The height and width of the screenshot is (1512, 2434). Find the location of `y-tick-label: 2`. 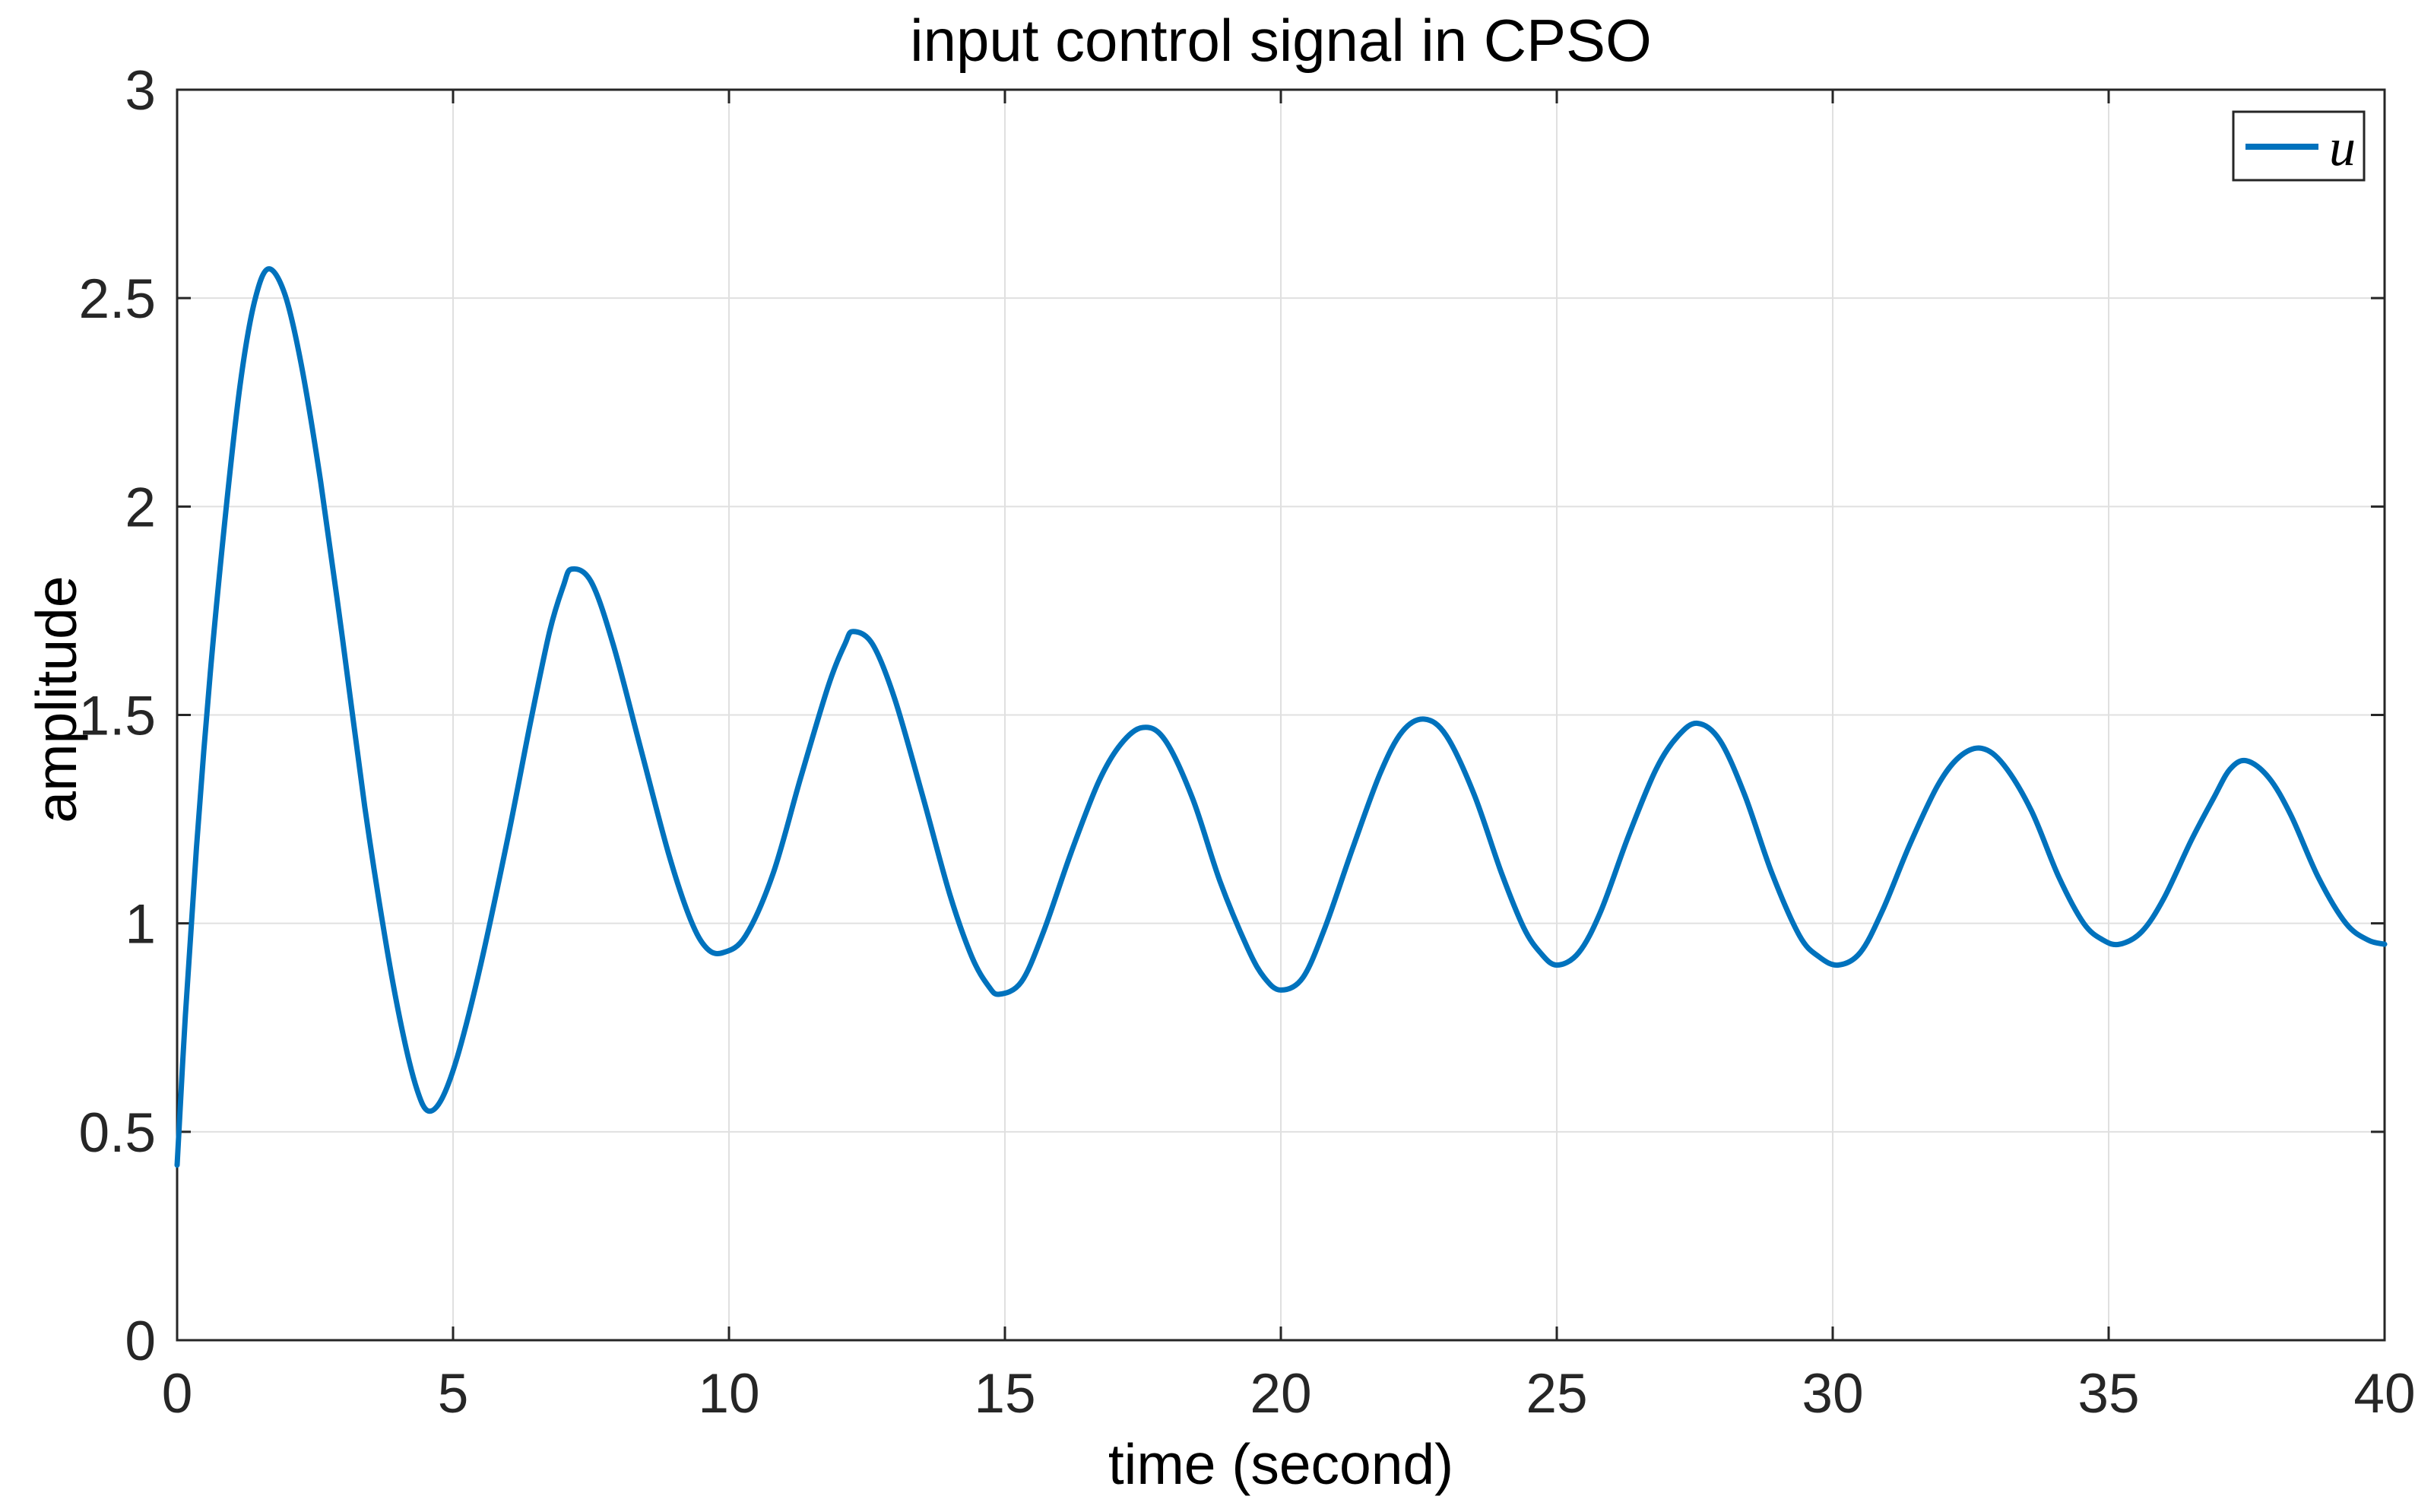

y-tick-label: 2 is located at coordinates (140, 507).